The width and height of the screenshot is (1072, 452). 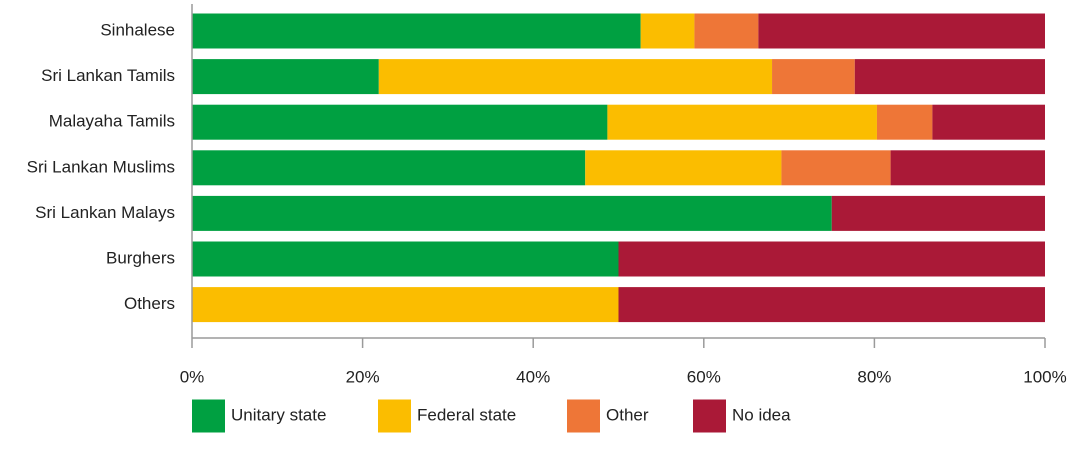 What do you see at coordinates (140, 257) in the screenshot?
I see `category-label: Burghers` at bounding box center [140, 257].